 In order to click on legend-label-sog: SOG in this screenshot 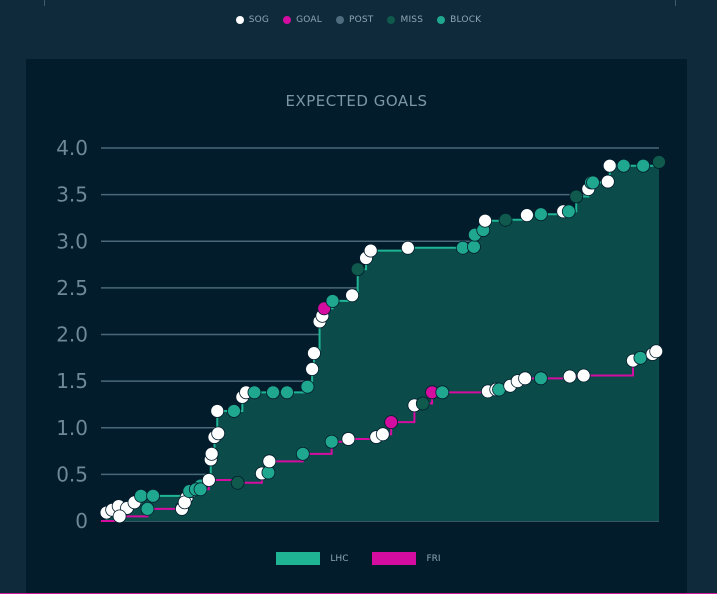, I will do `click(259, 20)`.